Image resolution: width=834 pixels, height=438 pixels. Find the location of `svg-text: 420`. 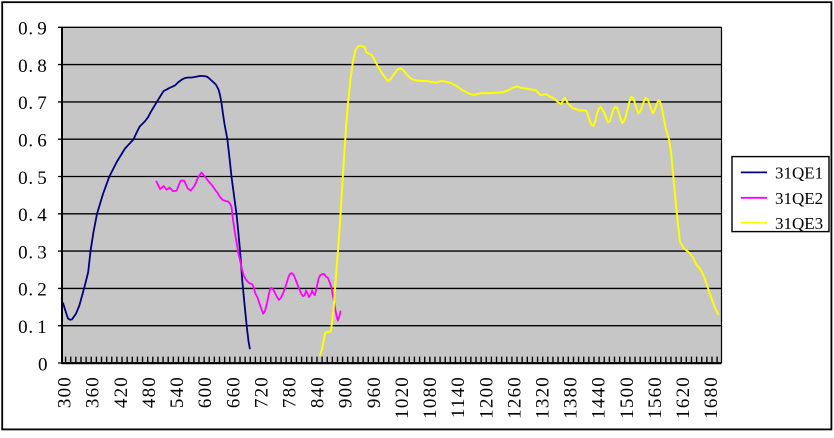

svg-text: 420 is located at coordinates (121, 392).